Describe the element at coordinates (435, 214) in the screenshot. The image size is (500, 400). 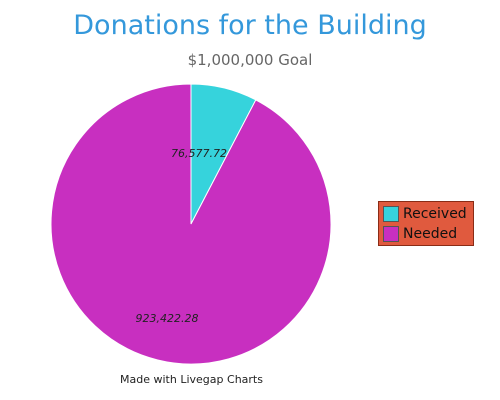
I see `legend-label-received: Received` at that location.